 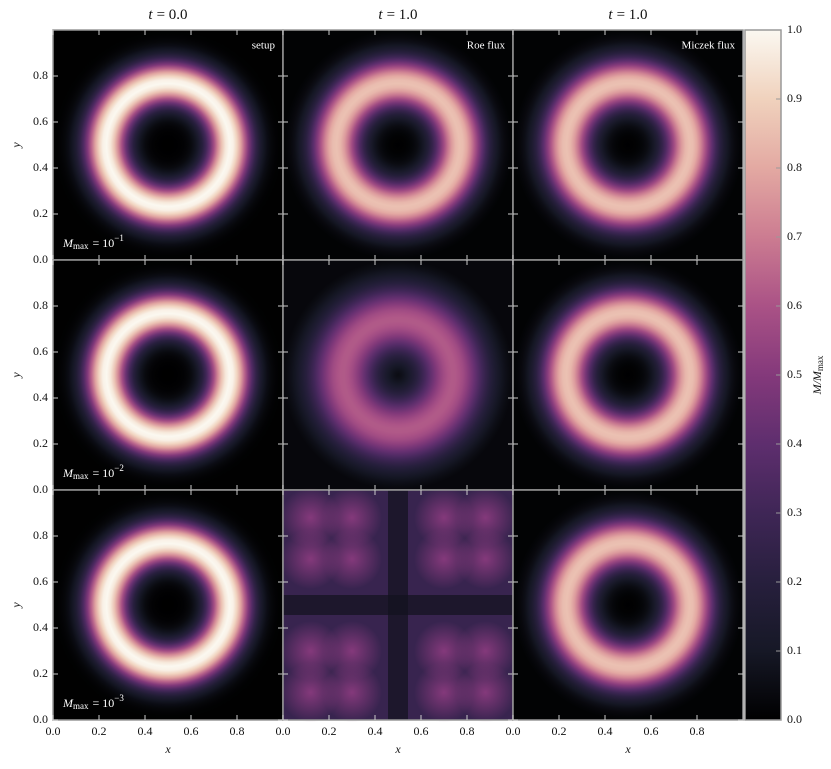 I want to click on colorbar-tick-label: 0.8, so click(x=794, y=167).